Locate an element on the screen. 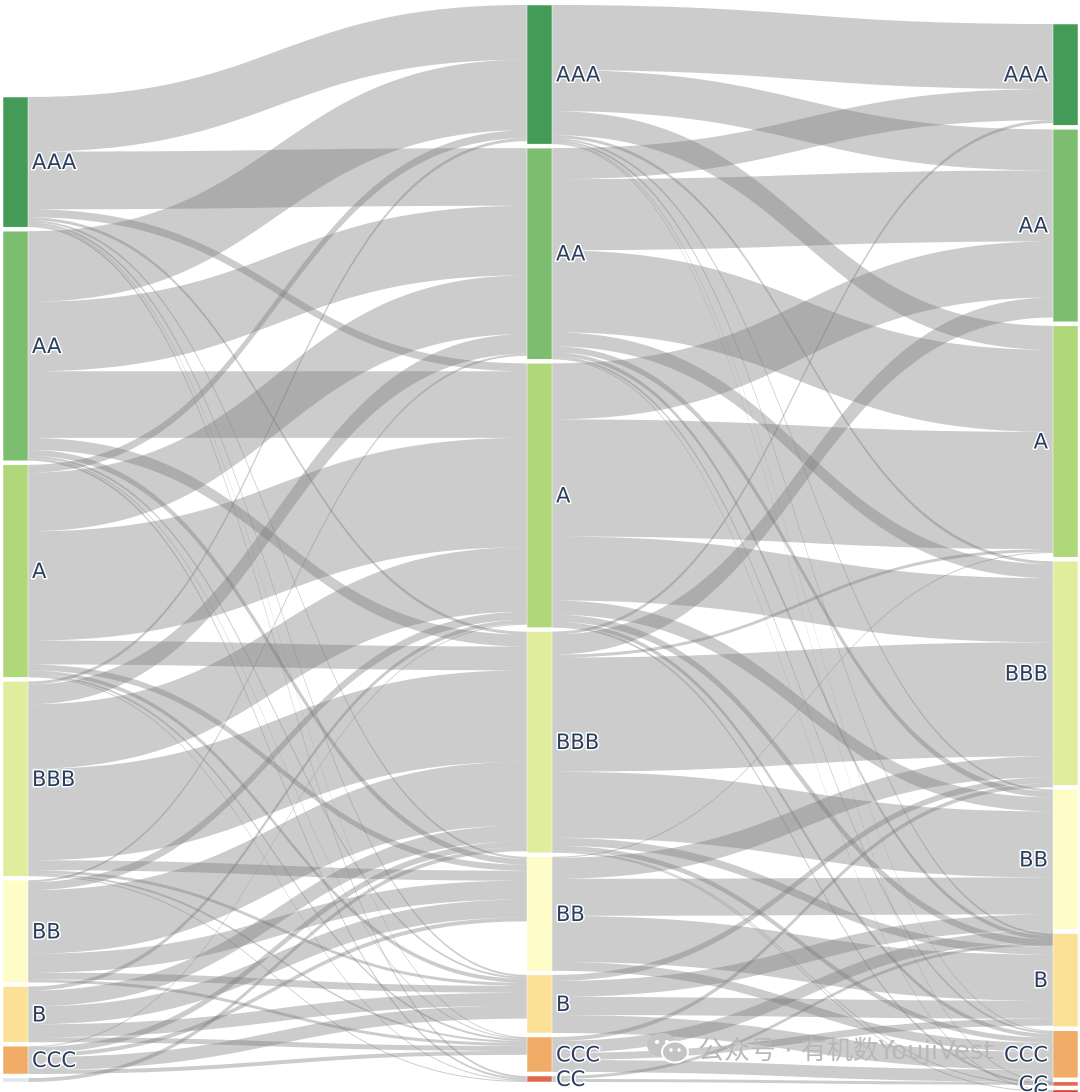  wechat-icon is located at coordinates (668, 1048).